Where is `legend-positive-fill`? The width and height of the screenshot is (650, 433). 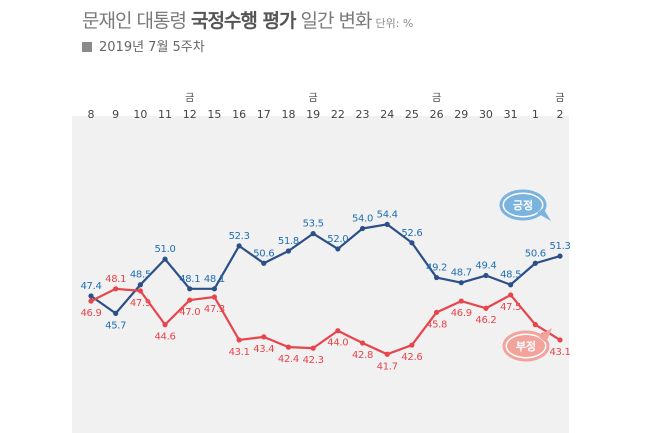 legend-positive-fill is located at coordinates (523, 205).